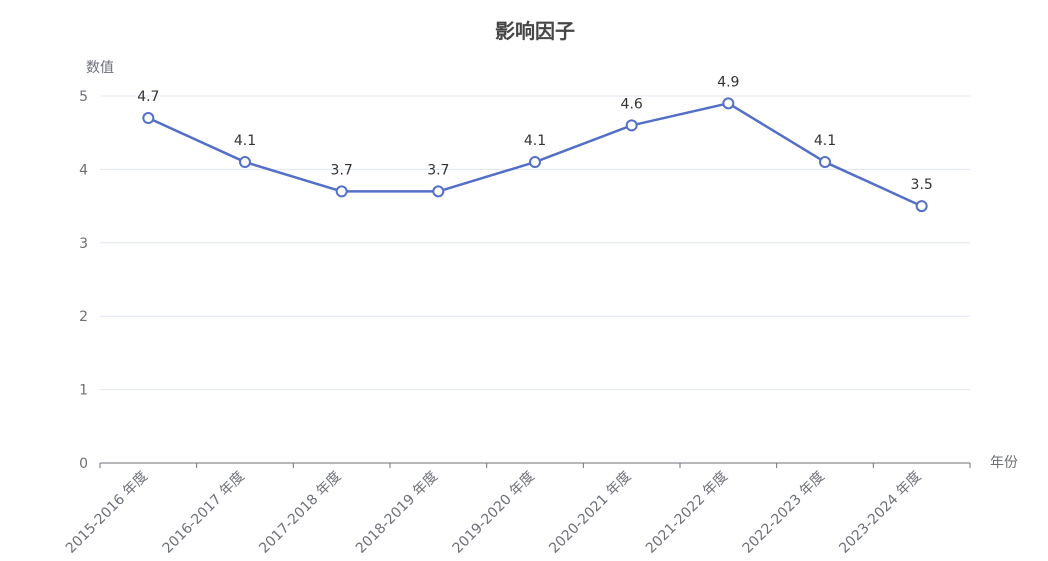  I want to click on y-tick-label: 0, so click(83, 464).